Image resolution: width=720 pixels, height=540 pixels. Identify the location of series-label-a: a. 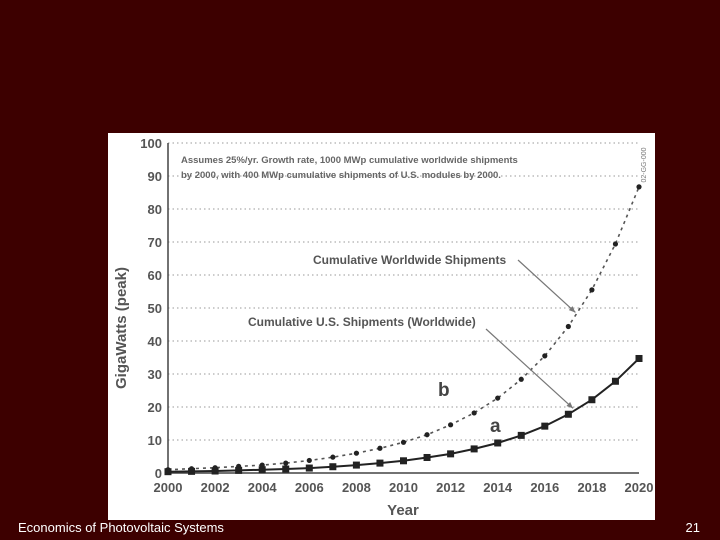
(495, 426).